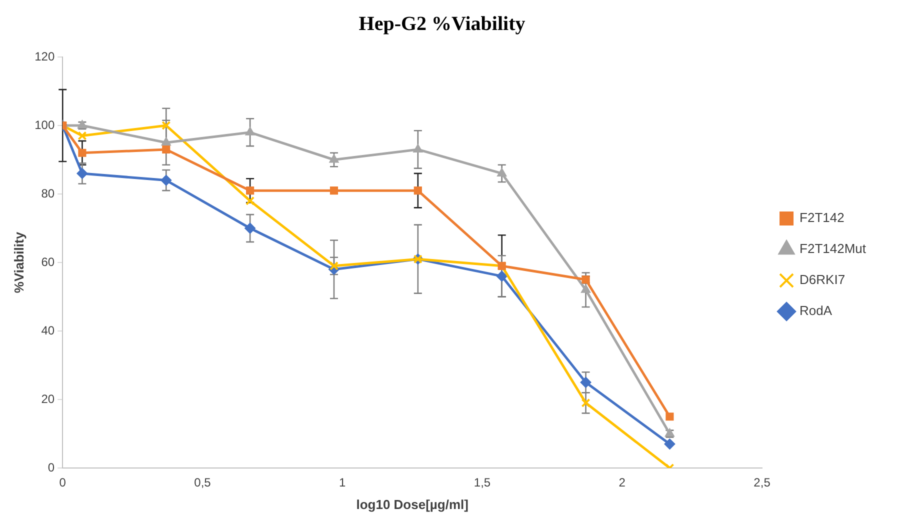 This screenshot has height=525, width=904. I want to click on x-tick-label: 0, so click(62, 483).